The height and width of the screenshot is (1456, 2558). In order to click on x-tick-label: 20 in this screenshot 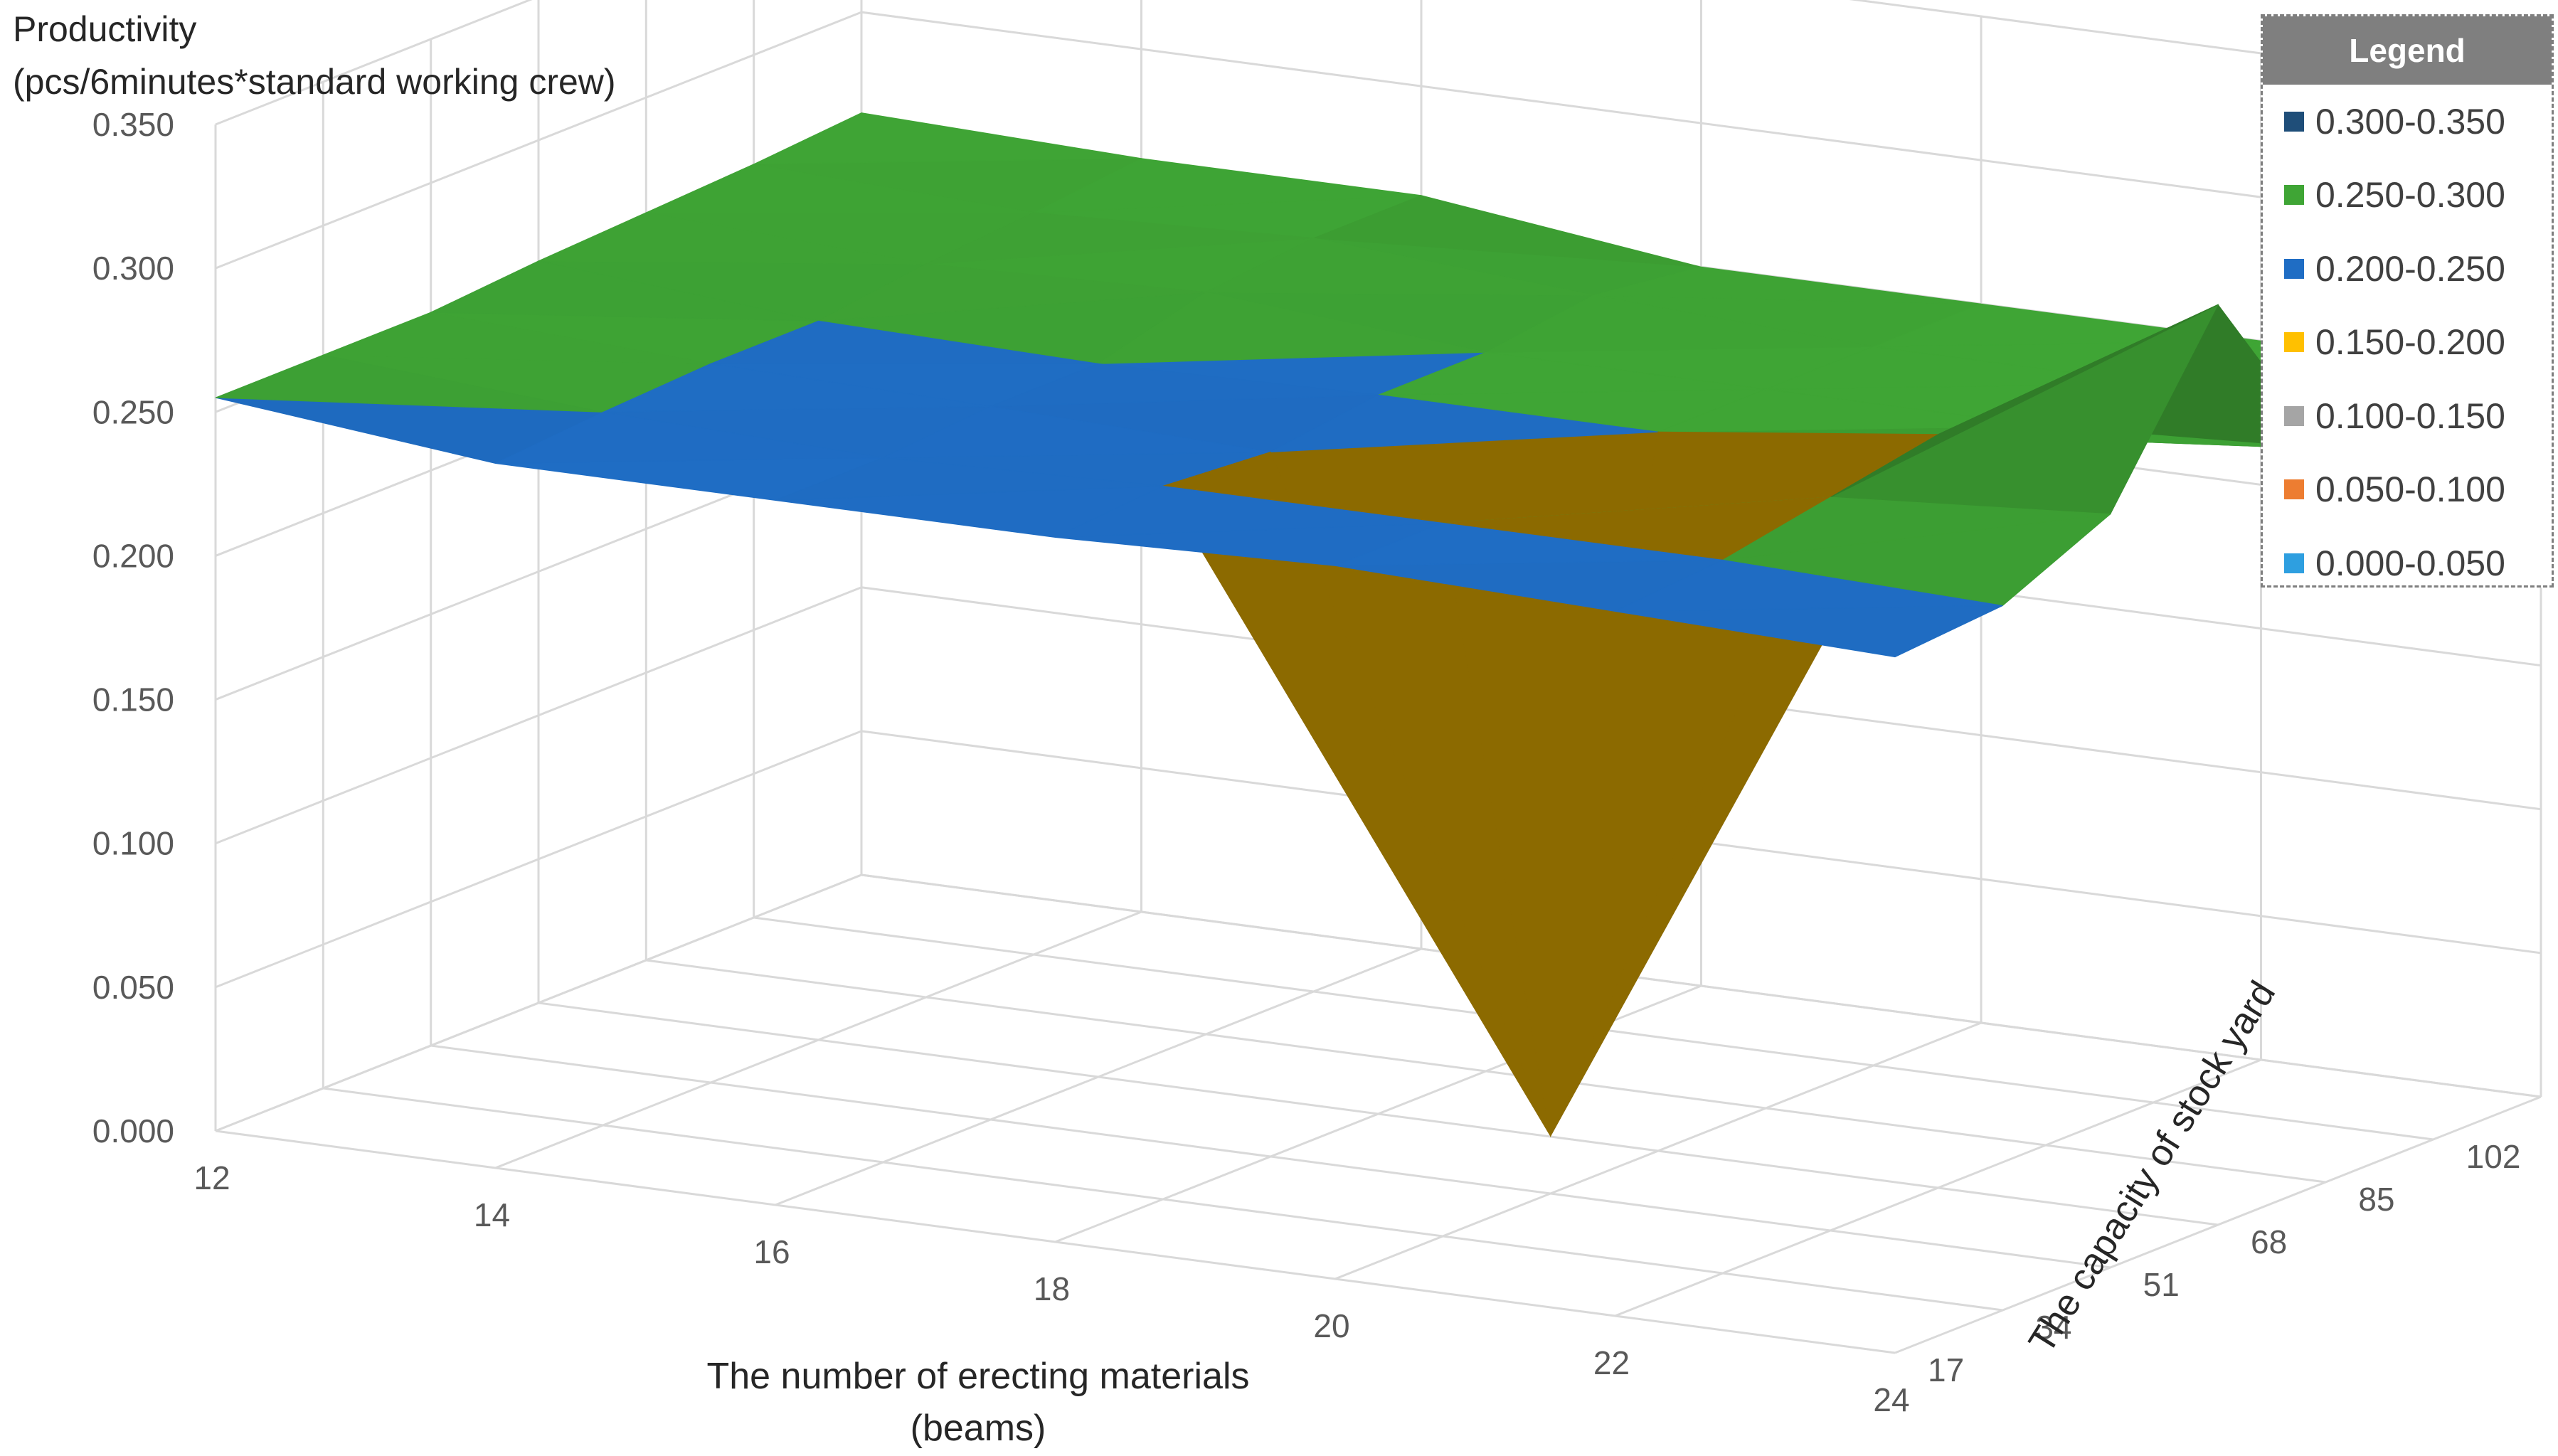, I will do `click(1331, 1325)`.